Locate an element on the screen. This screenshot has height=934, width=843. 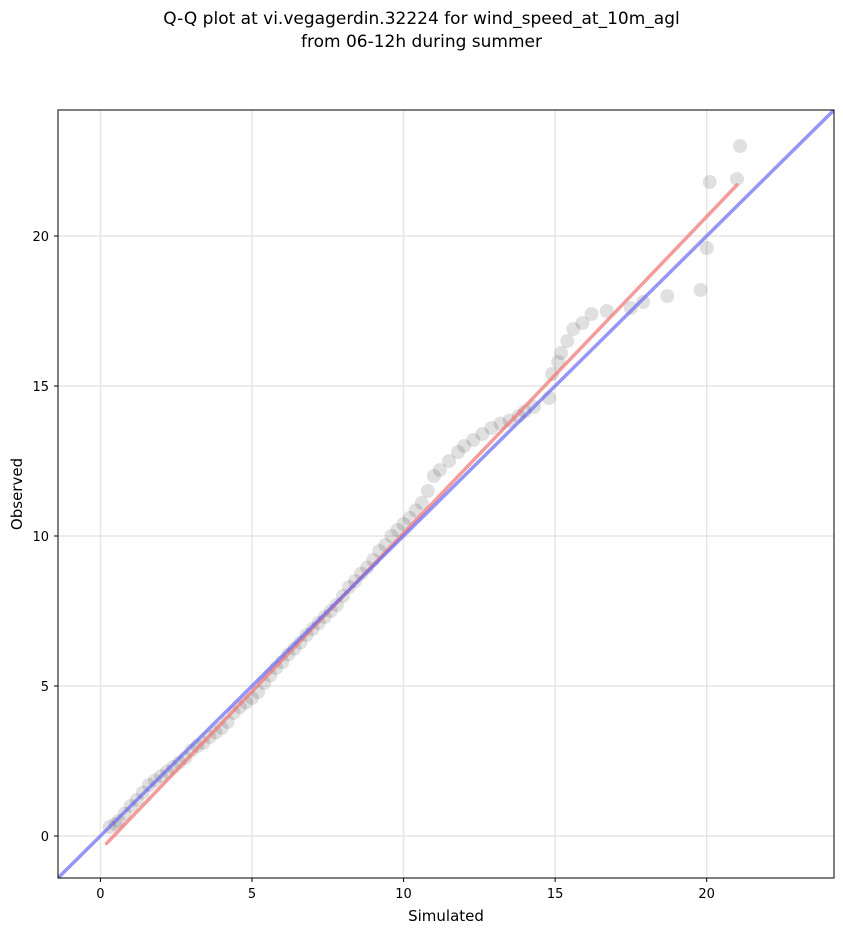
y-axis-label: Observed is located at coordinates (17, 494).